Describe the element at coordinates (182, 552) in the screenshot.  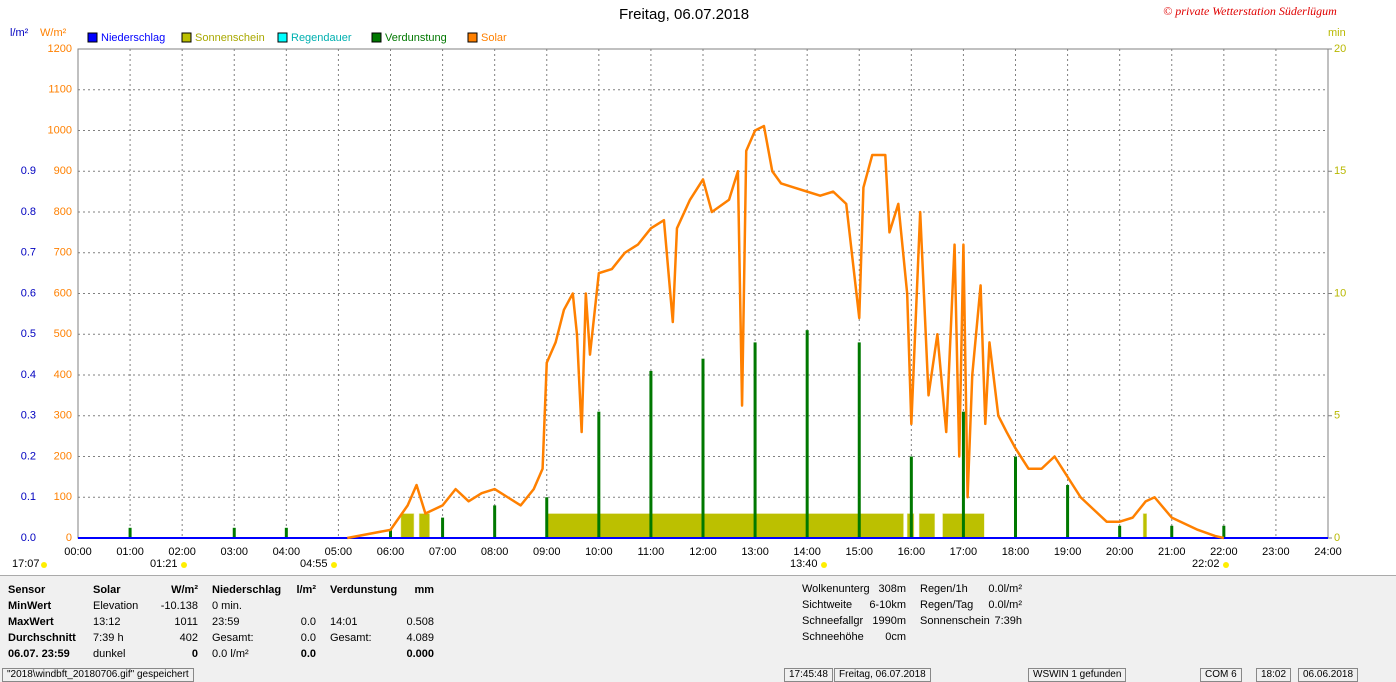
I see `x-tick-label: 02:00` at that location.